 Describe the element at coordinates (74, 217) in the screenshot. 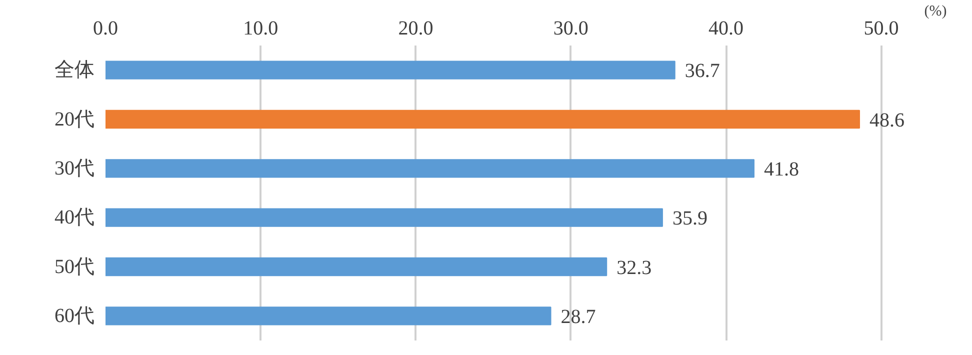

I see `y-tick-label: 40代` at that location.